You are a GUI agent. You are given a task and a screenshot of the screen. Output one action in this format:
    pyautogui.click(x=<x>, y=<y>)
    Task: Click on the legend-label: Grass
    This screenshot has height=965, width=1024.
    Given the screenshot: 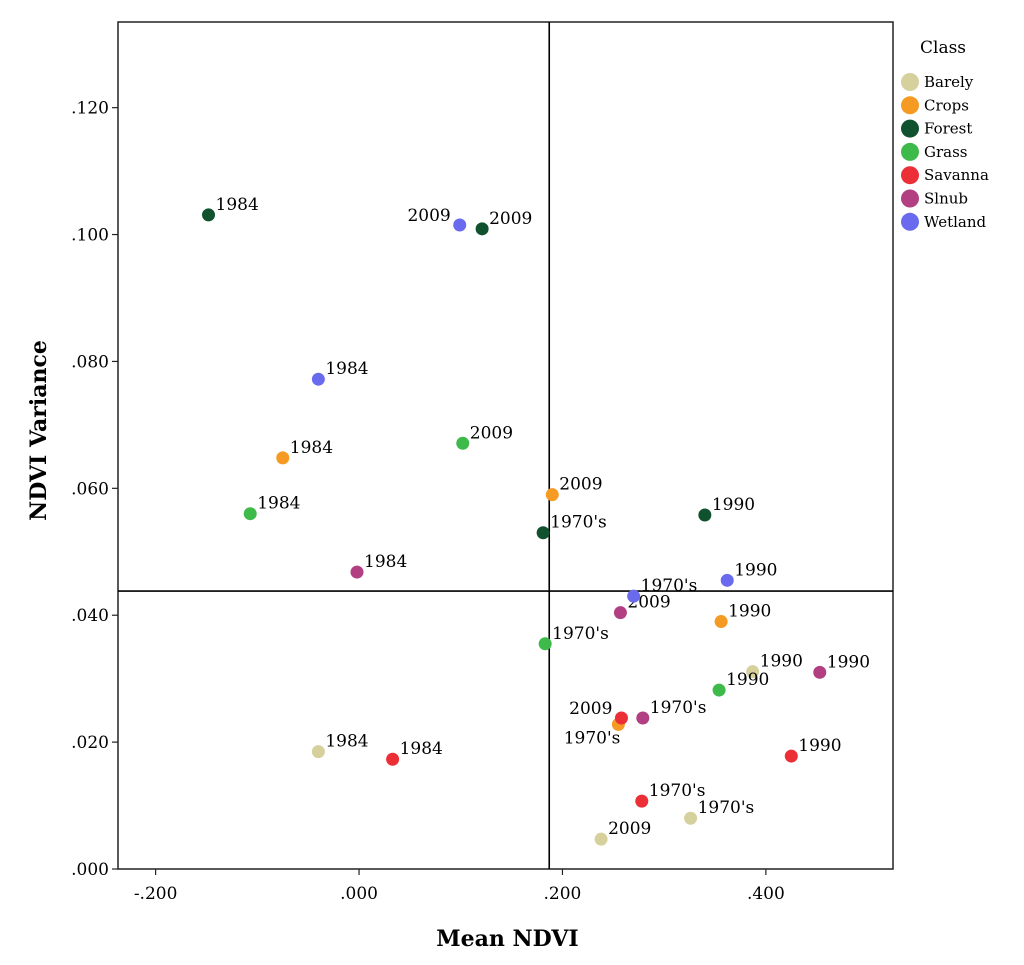 What is the action you would take?
    pyautogui.click(x=946, y=152)
    